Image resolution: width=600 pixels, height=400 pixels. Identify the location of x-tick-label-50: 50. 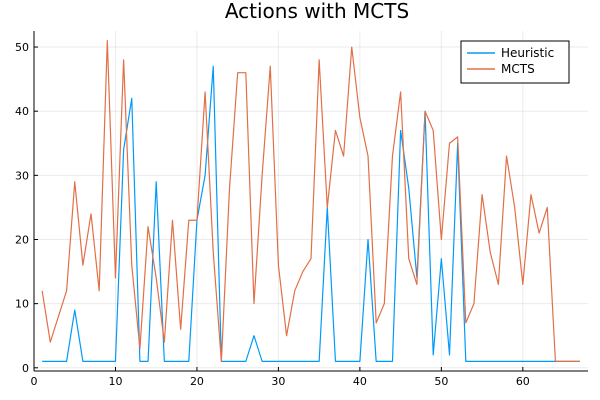
(441, 381).